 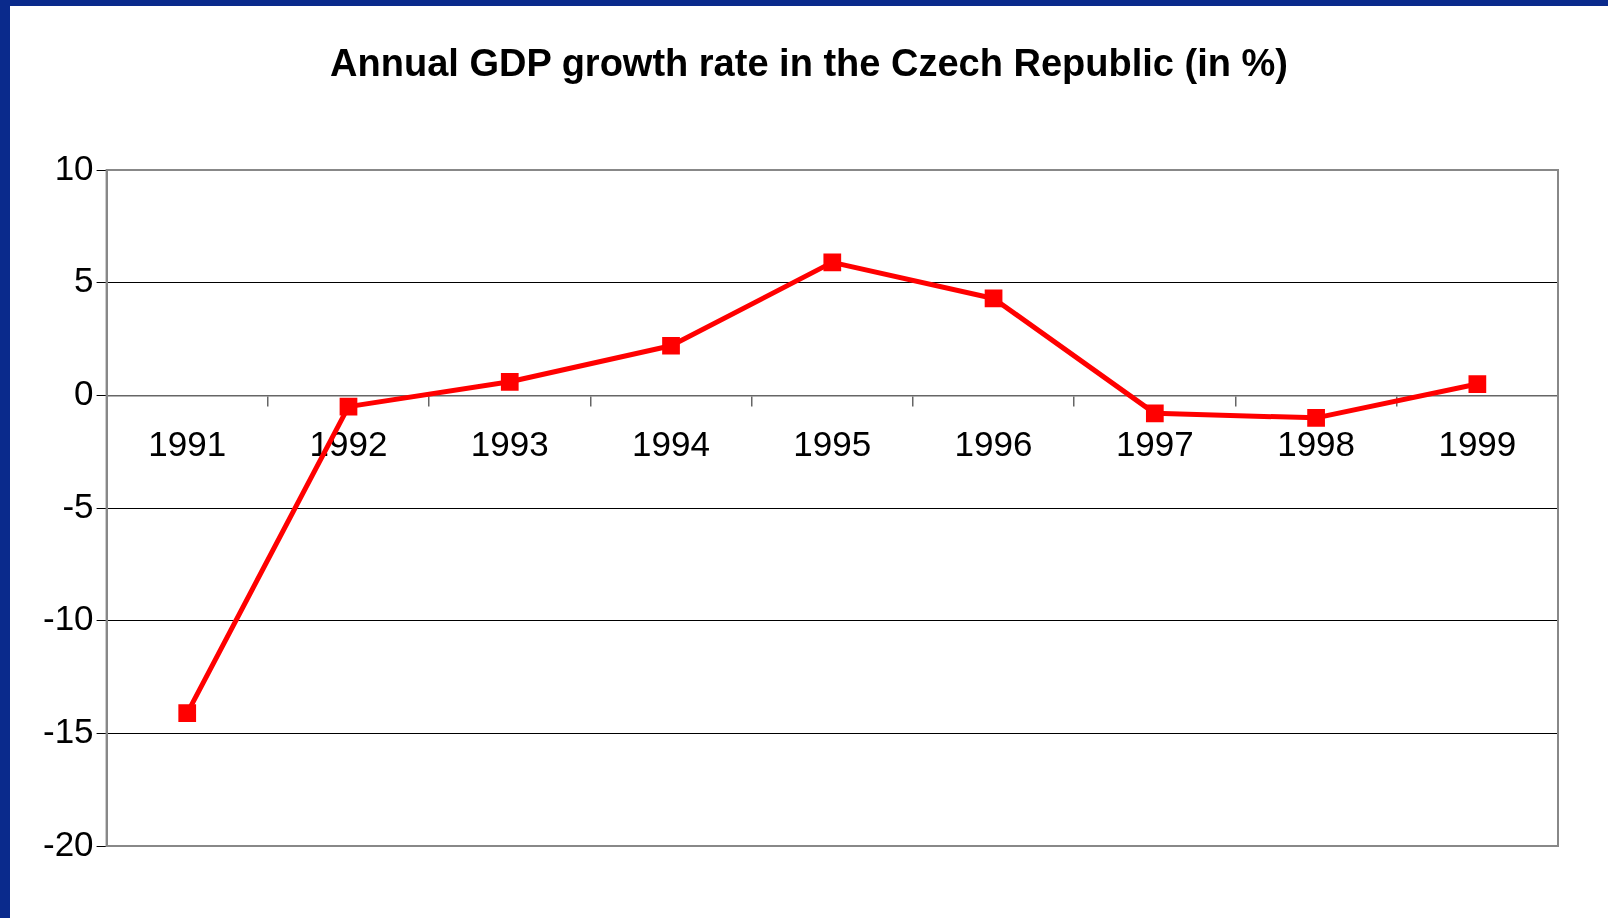 What do you see at coordinates (68, 843) in the screenshot?
I see `y-tick-label: -20` at bounding box center [68, 843].